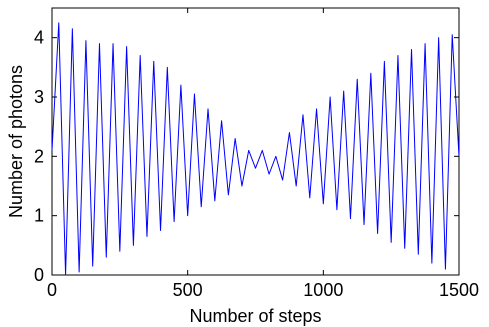 The height and width of the screenshot is (327, 489). Describe the element at coordinates (459, 290) in the screenshot. I see `x-tick-label: 1500` at that location.